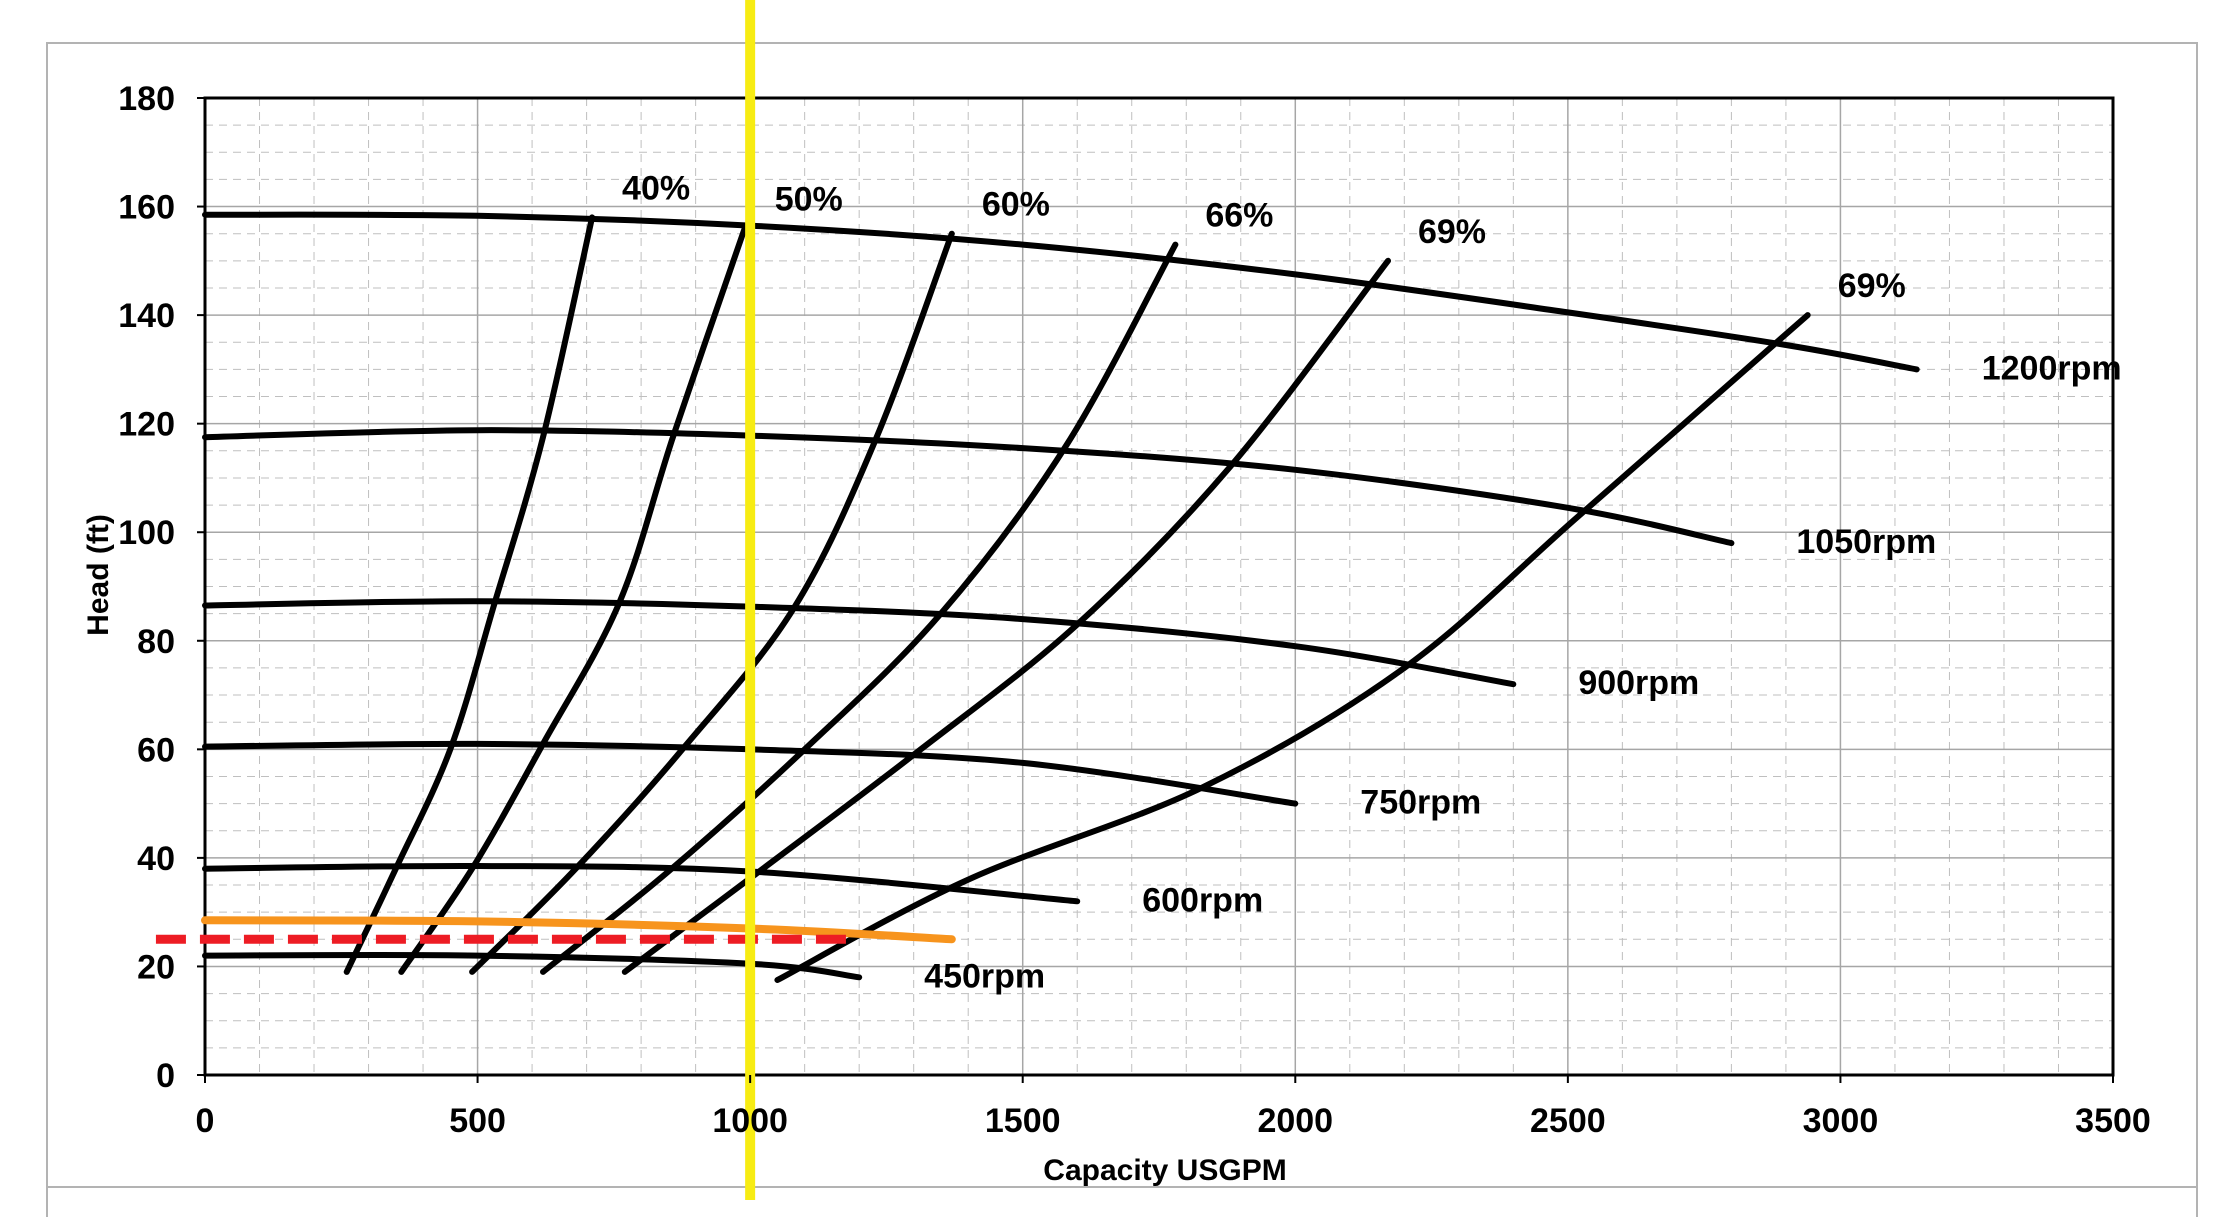  Describe the element at coordinates (656, 188) in the screenshot. I see `efficiency-curve-label: 40%` at that location.